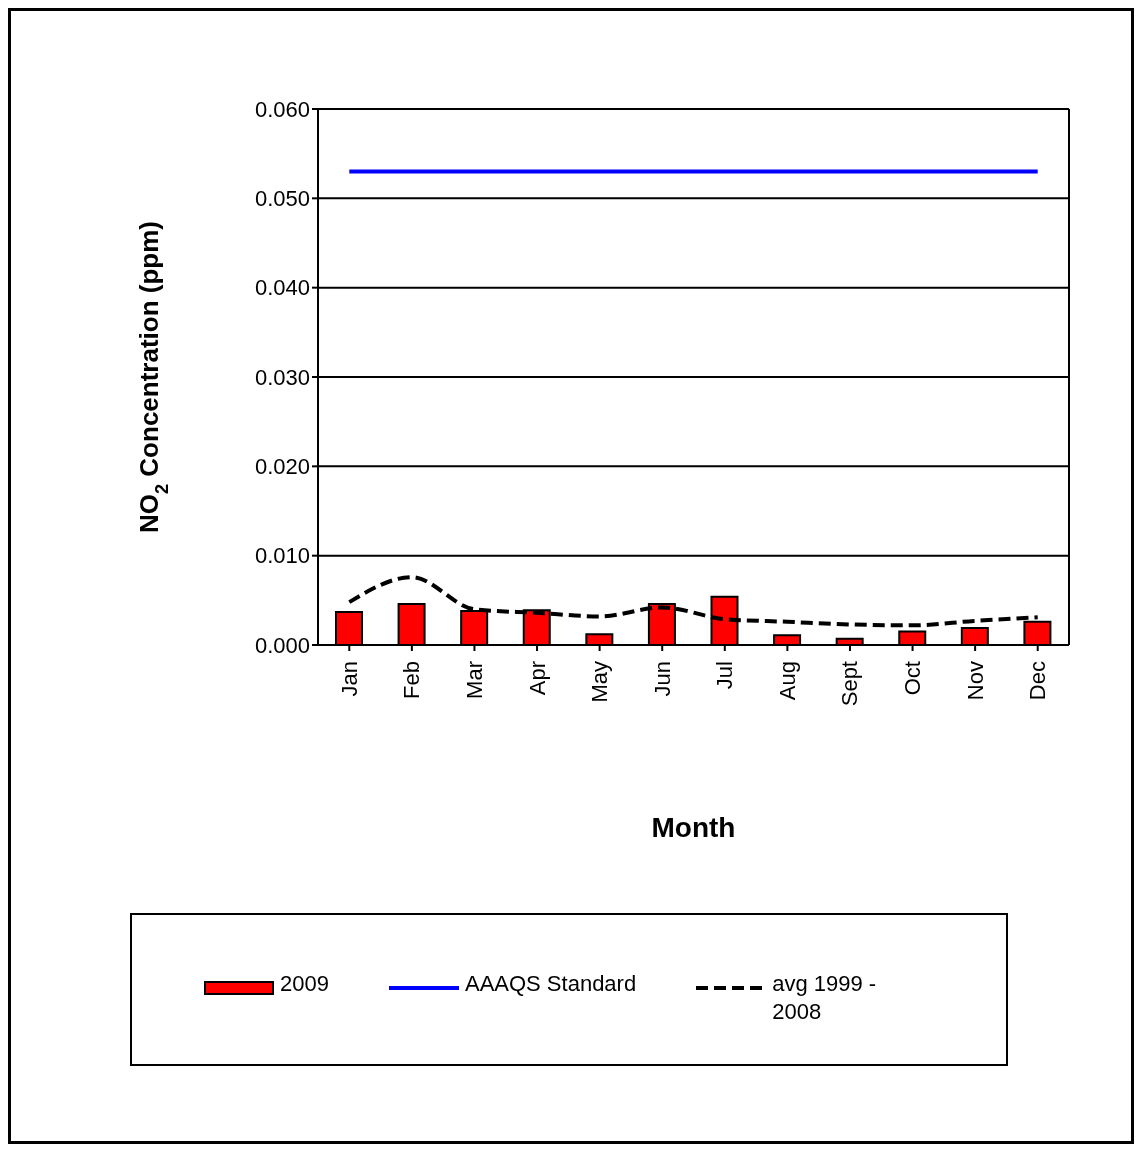  I want to click on y-tick-label: 0.020, so click(282, 467).